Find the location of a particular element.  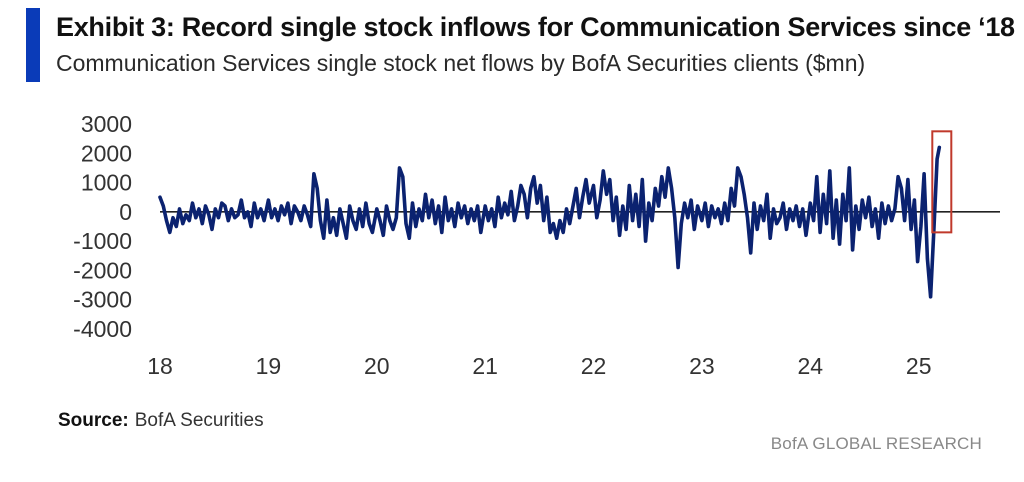

y-tick-label: 1000 is located at coordinates (106, 183).